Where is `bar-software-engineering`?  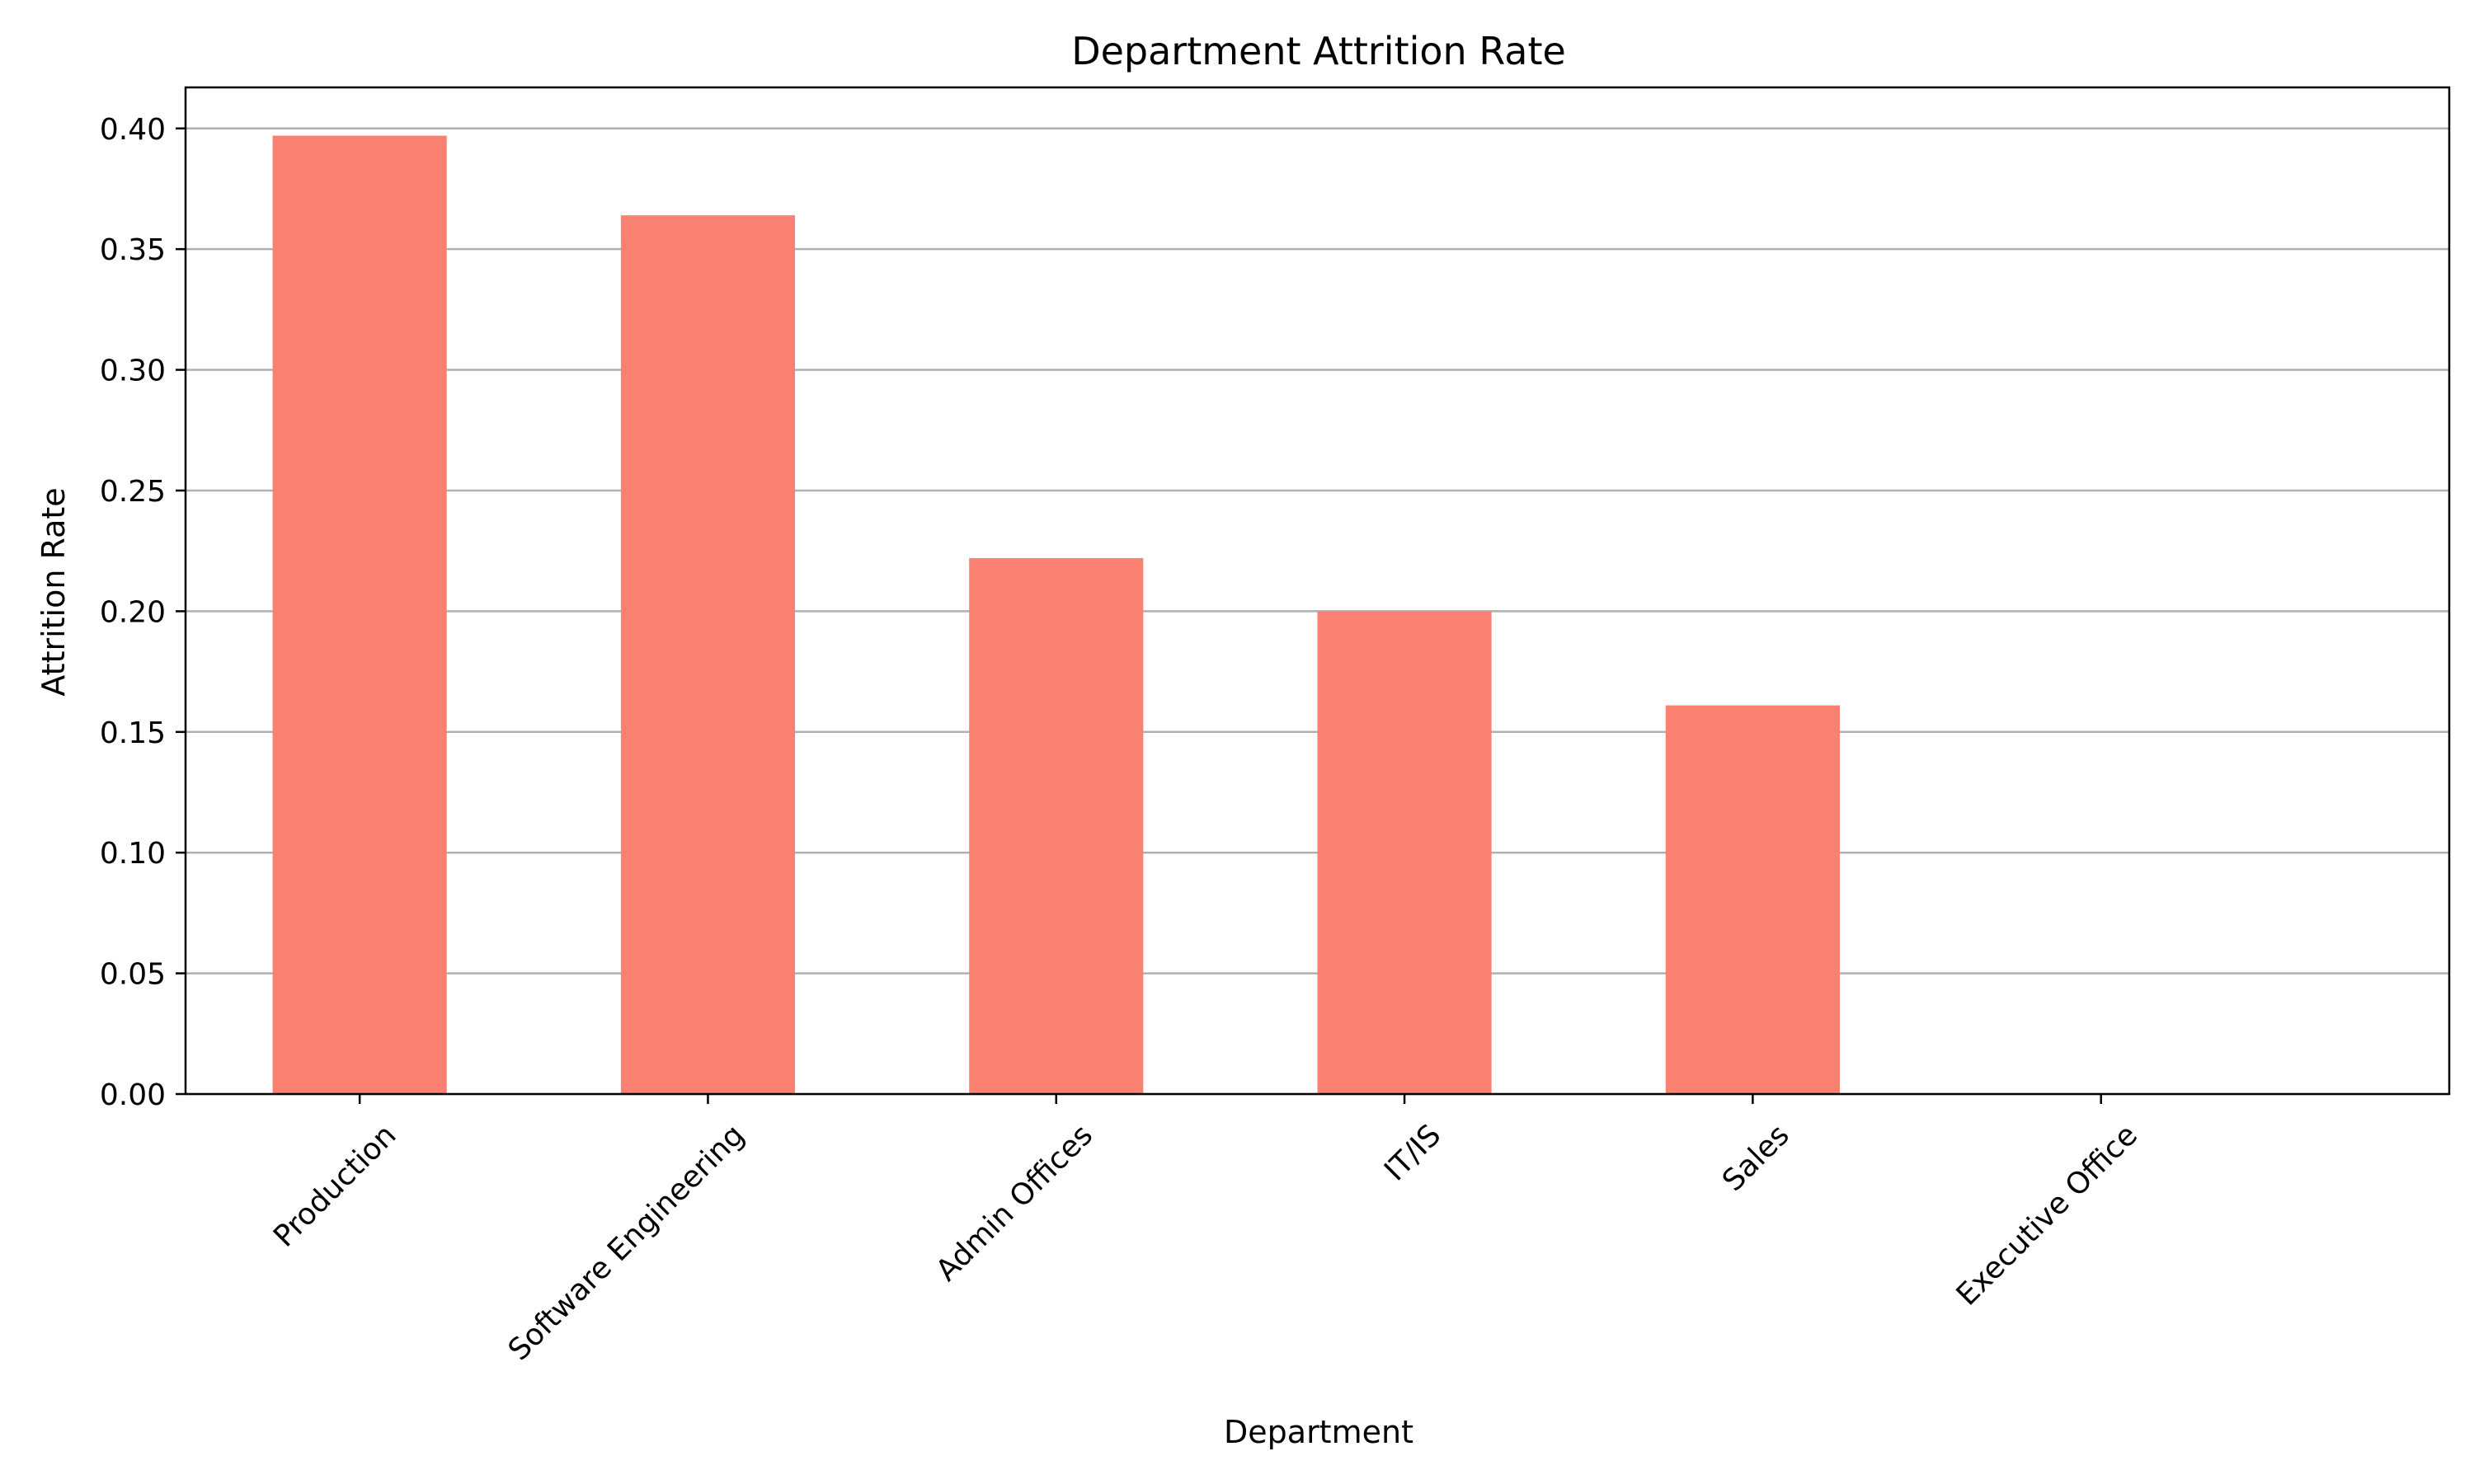 bar-software-engineering is located at coordinates (708, 655).